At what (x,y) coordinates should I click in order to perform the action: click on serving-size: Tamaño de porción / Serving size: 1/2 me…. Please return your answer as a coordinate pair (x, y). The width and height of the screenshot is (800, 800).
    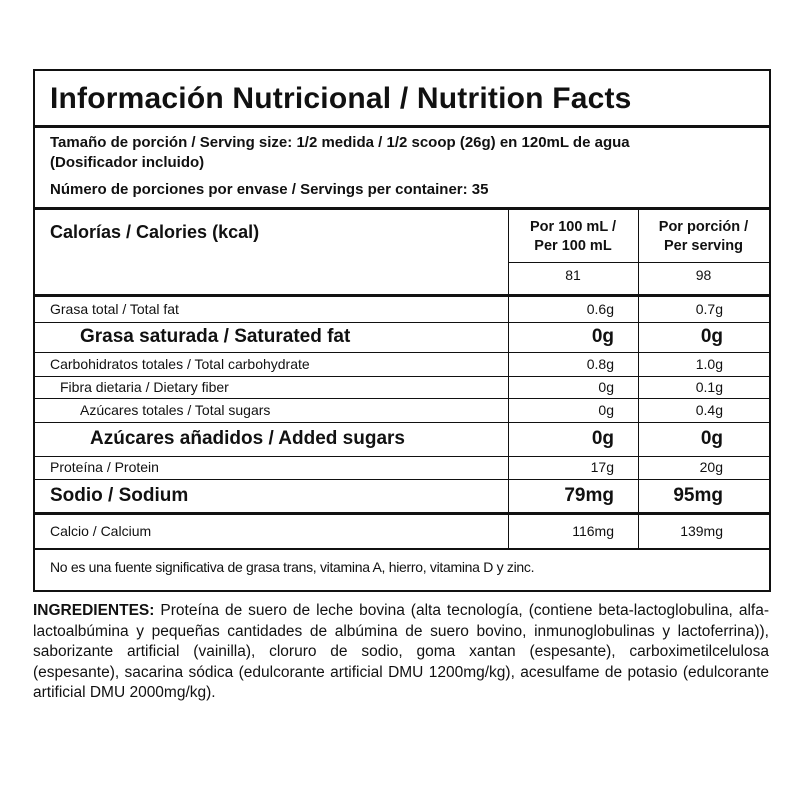
    Looking at the image, I should click on (340, 142).